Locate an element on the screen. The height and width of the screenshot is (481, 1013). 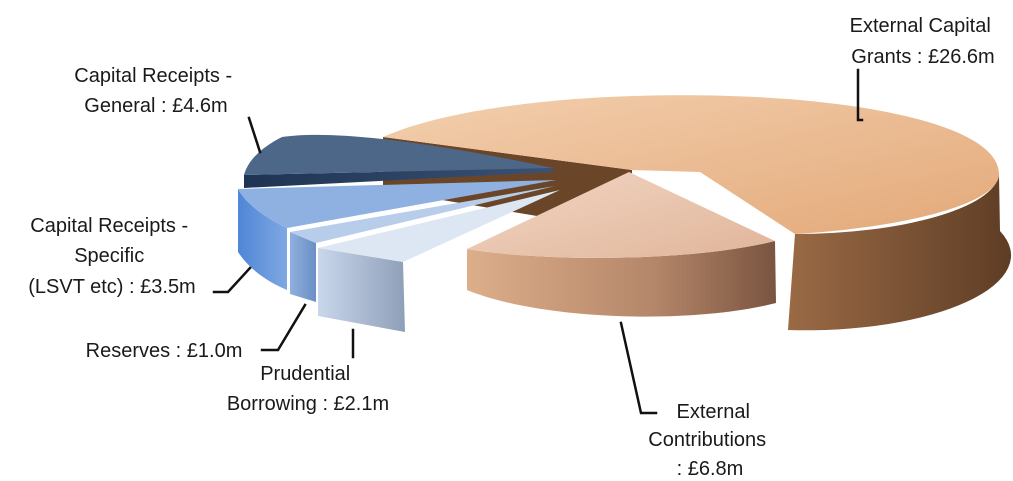
data-label-external-contributions: External Contributions : £6.8m is located at coordinates (709, 440).